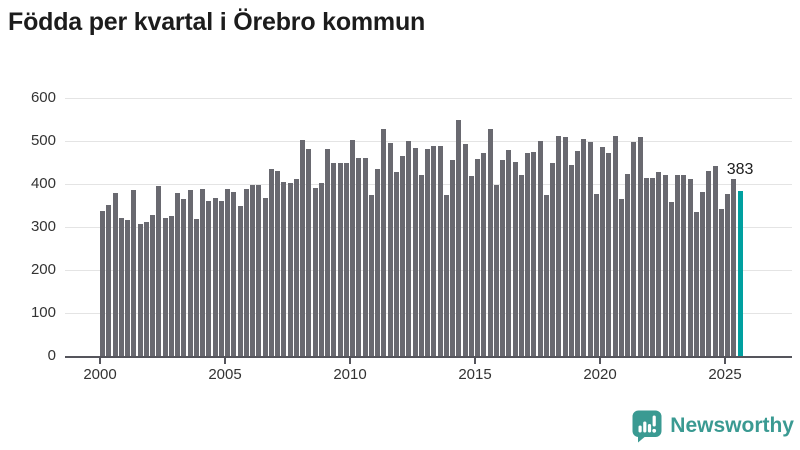 This screenshot has width=800, height=450. I want to click on y-axis-tick-label: 200, so click(43, 269).